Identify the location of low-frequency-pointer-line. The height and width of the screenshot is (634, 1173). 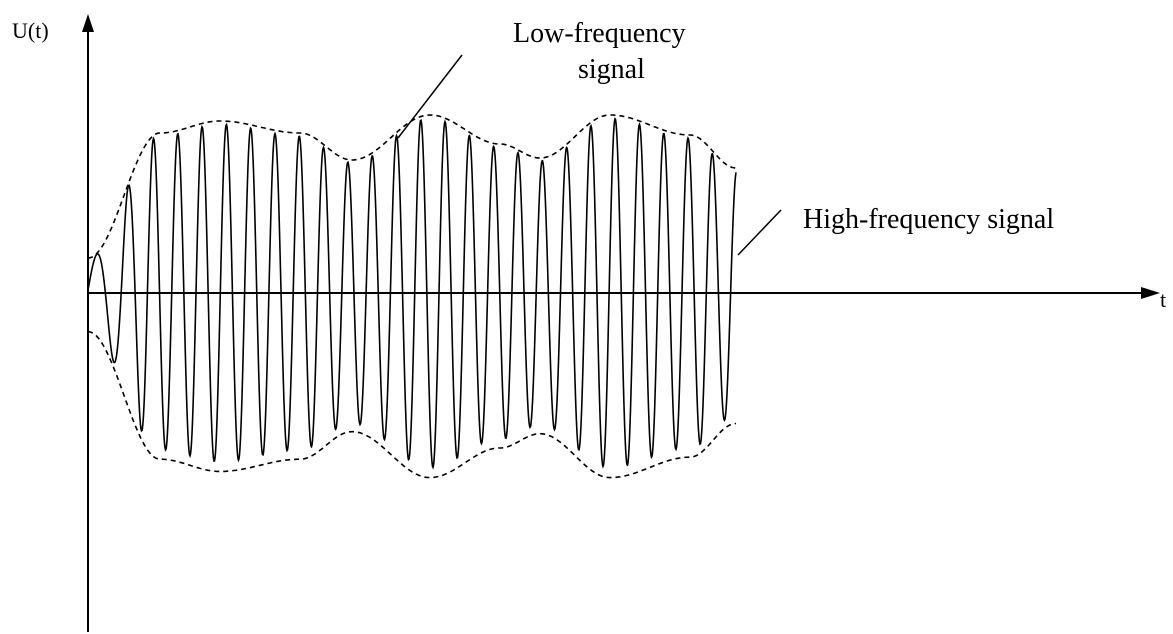
(430, 96).